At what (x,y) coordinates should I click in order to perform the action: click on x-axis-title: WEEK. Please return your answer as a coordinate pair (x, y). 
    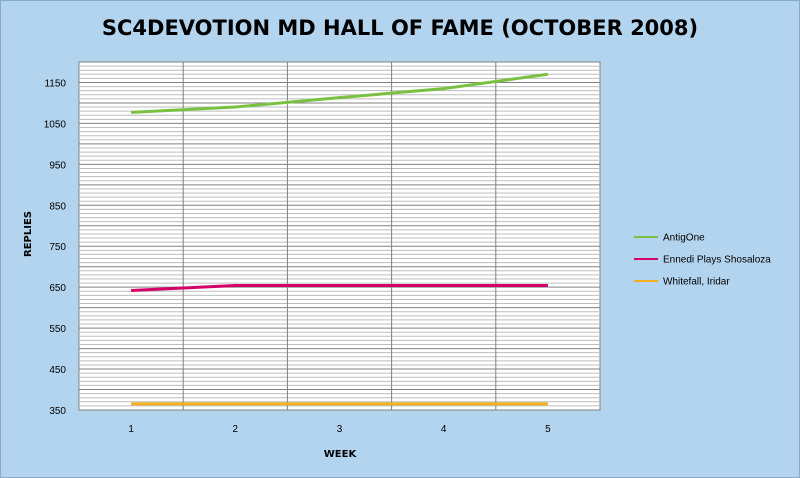
    Looking at the image, I should click on (341, 454).